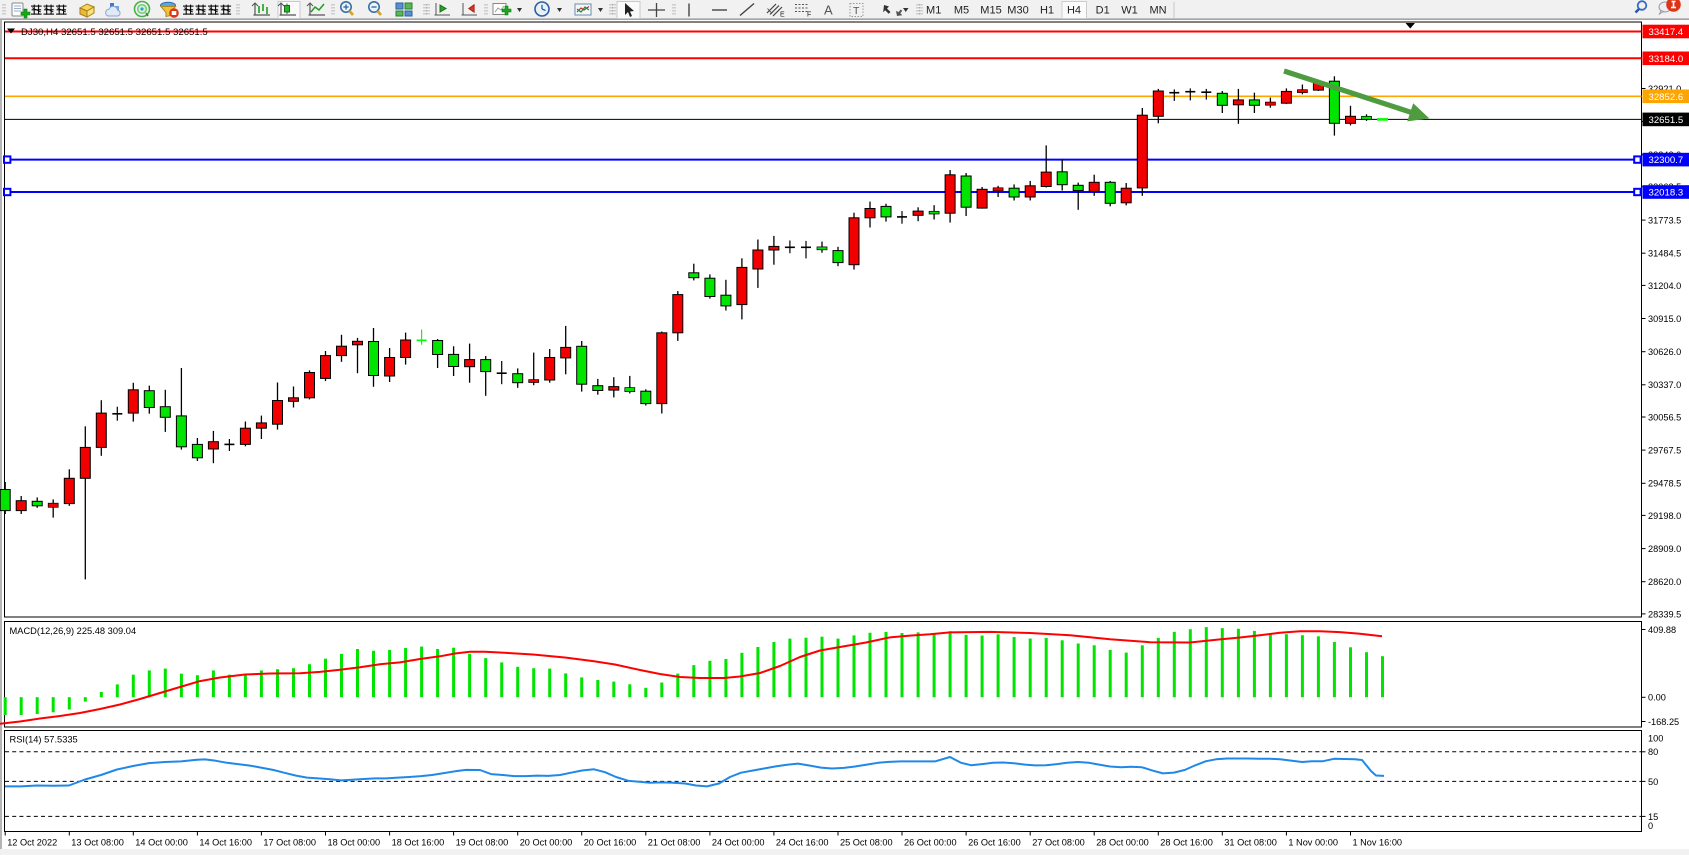  What do you see at coordinates (1664, 286) in the screenshot?
I see `svg-text: 31204.0` at bounding box center [1664, 286].